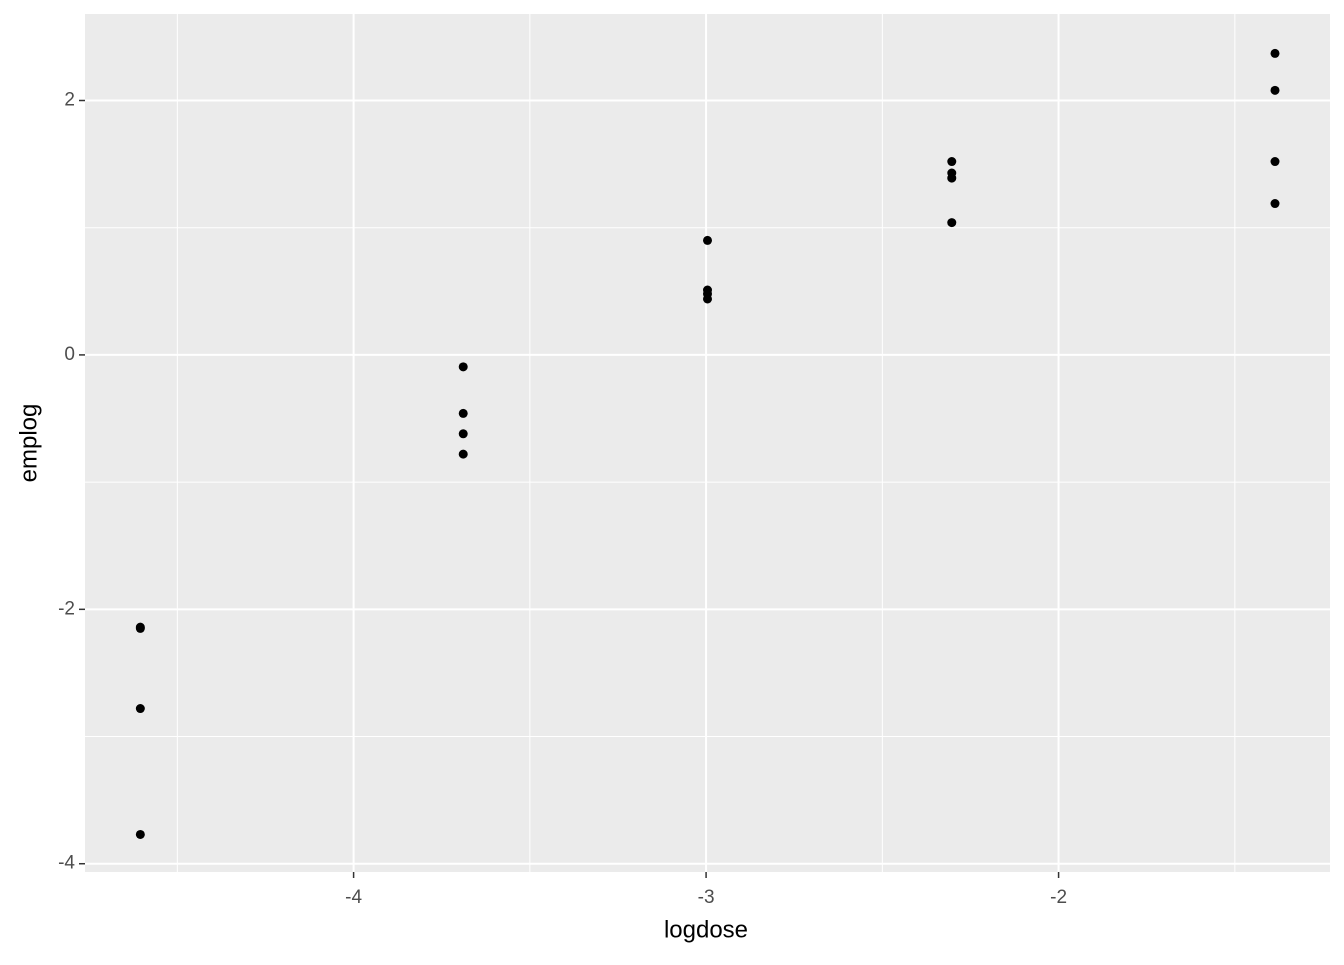  I want to click on y-axis-title: emplog, so click(28, 443).